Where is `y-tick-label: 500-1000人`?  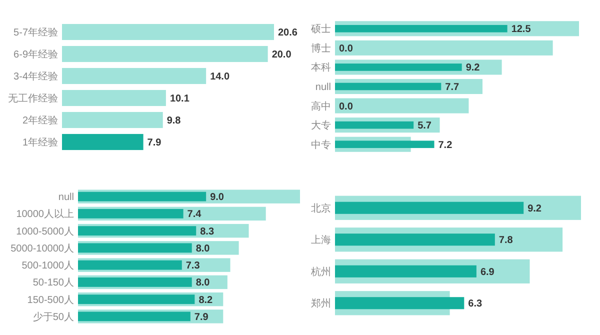
y-tick-label: 500-1000人 is located at coordinates (48, 266).